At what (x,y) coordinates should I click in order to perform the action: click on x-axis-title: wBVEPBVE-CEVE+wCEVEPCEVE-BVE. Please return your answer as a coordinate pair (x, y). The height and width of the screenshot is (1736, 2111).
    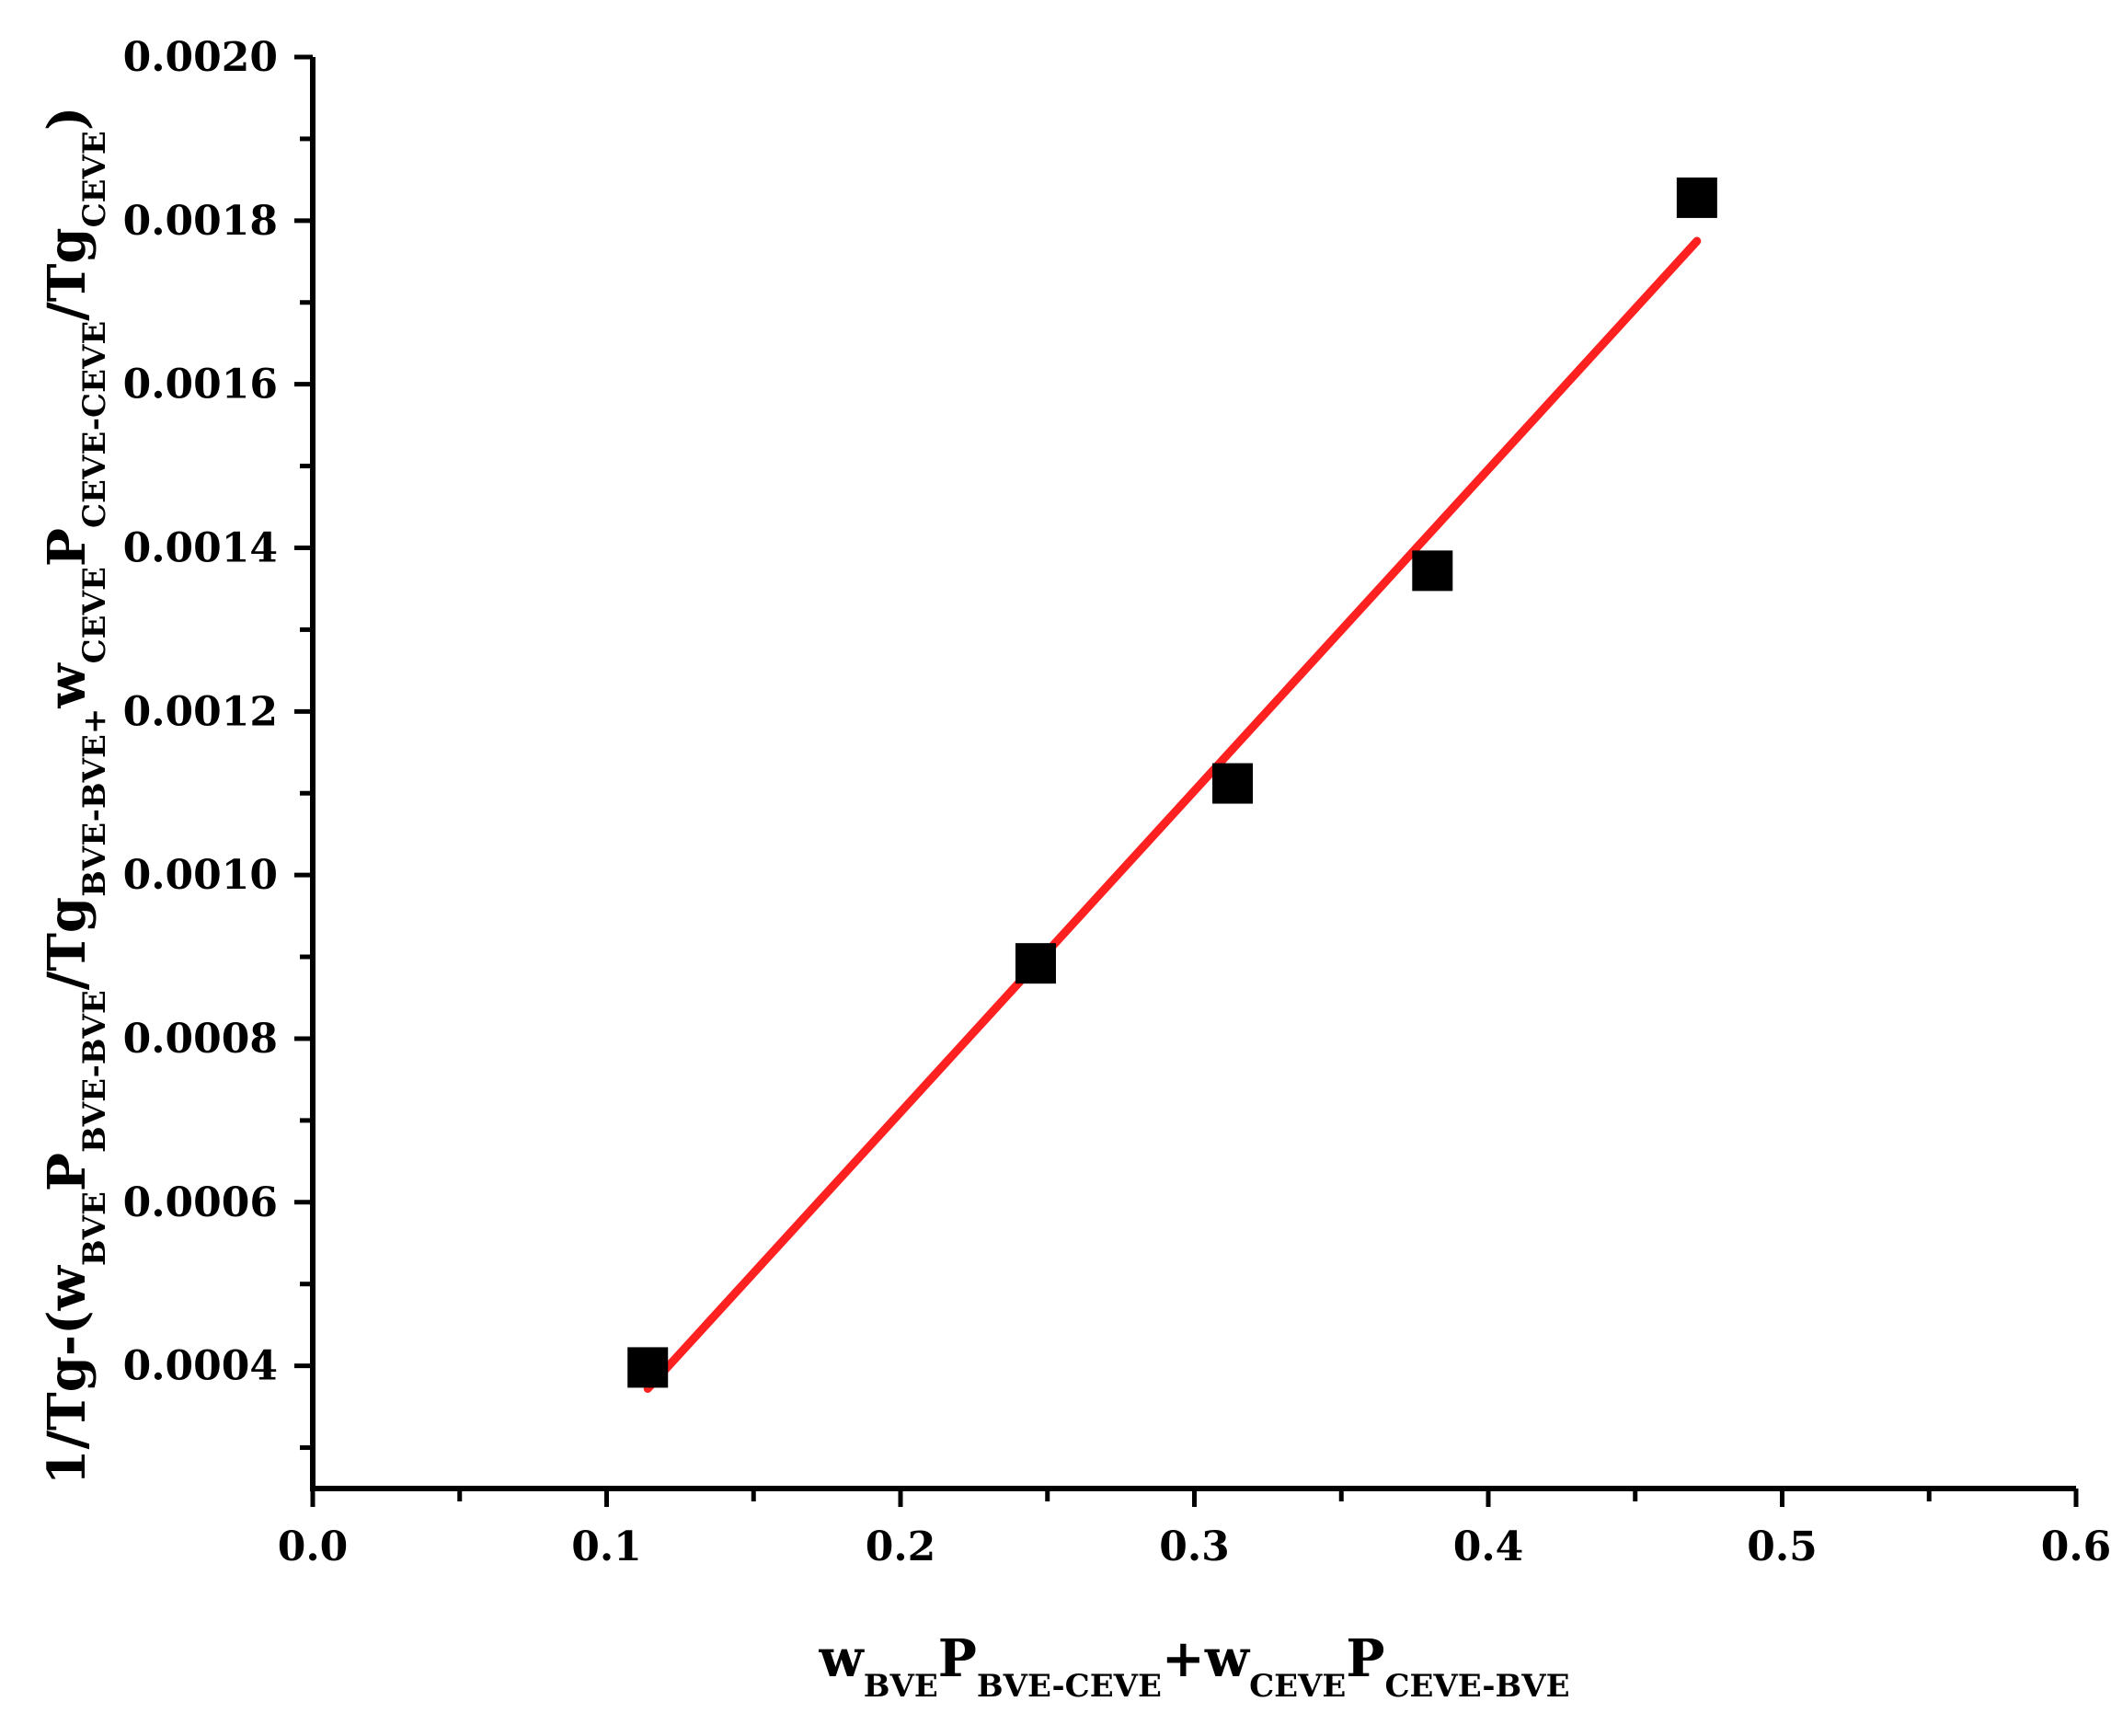
    Looking at the image, I should click on (1194, 1667).